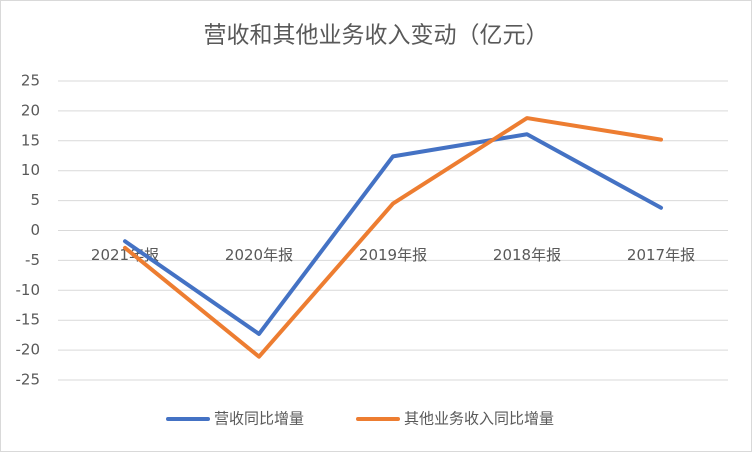  Describe the element at coordinates (28, 320) in the screenshot. I see `y-tick-label: -15` at that location.